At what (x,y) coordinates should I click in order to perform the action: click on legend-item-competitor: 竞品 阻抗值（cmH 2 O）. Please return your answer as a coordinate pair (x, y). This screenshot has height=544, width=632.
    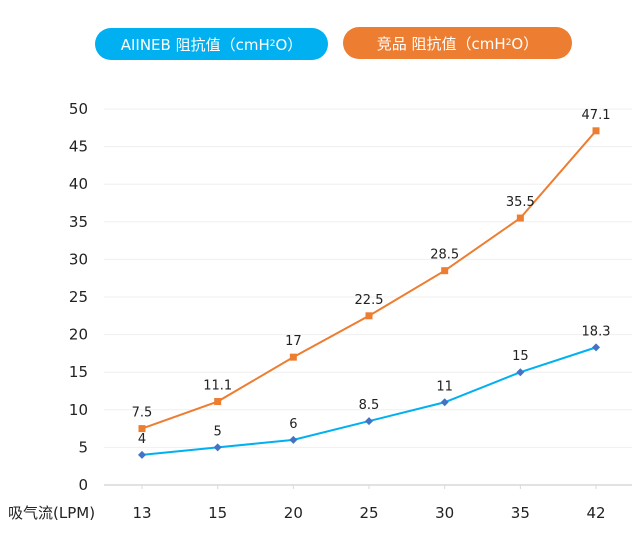
    Looking at the image, I should click on (457, 43).